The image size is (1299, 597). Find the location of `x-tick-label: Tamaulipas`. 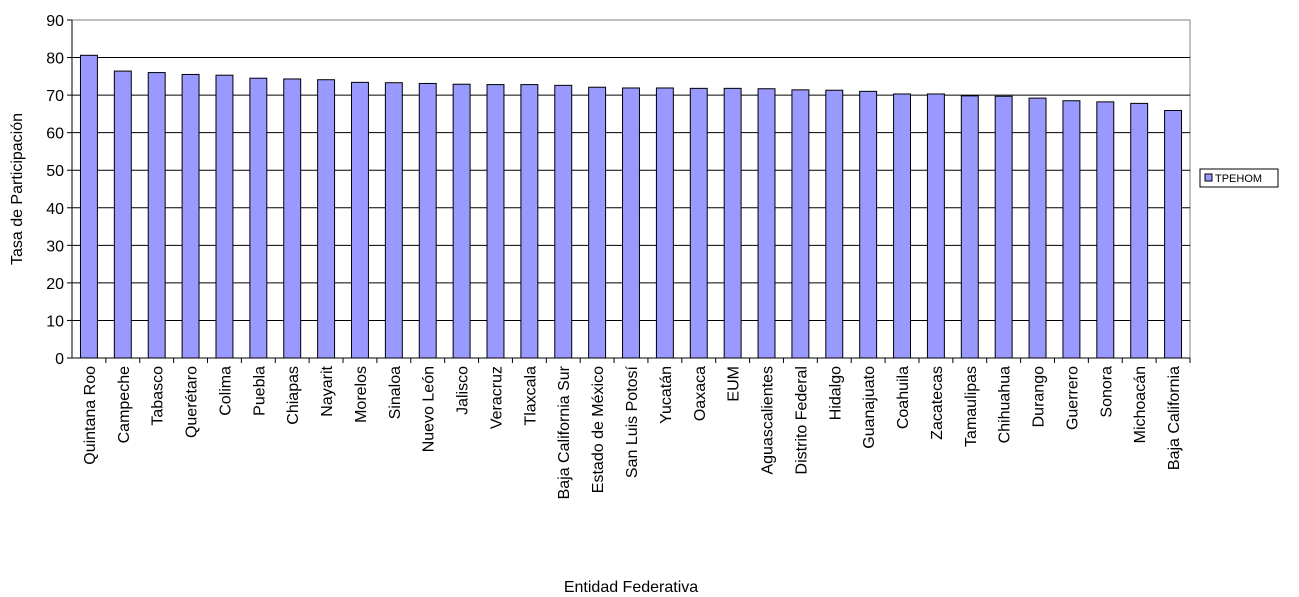

x-tick-label: Tamaulipas is located at coordinates (971, 406).